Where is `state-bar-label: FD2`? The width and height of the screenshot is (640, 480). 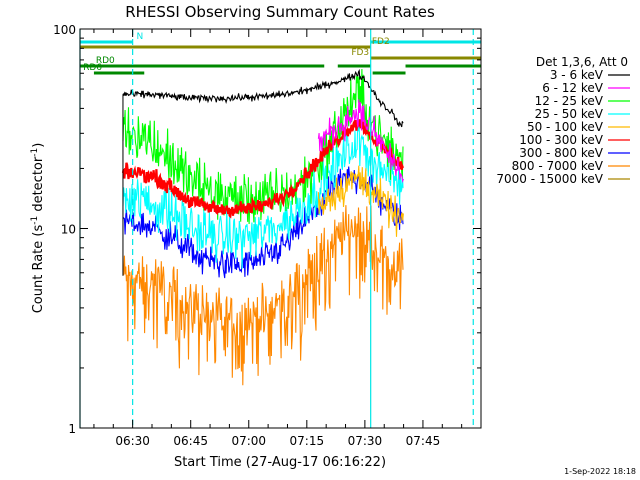 state-bar-label: FD2 is located at coordinates (381, 42).